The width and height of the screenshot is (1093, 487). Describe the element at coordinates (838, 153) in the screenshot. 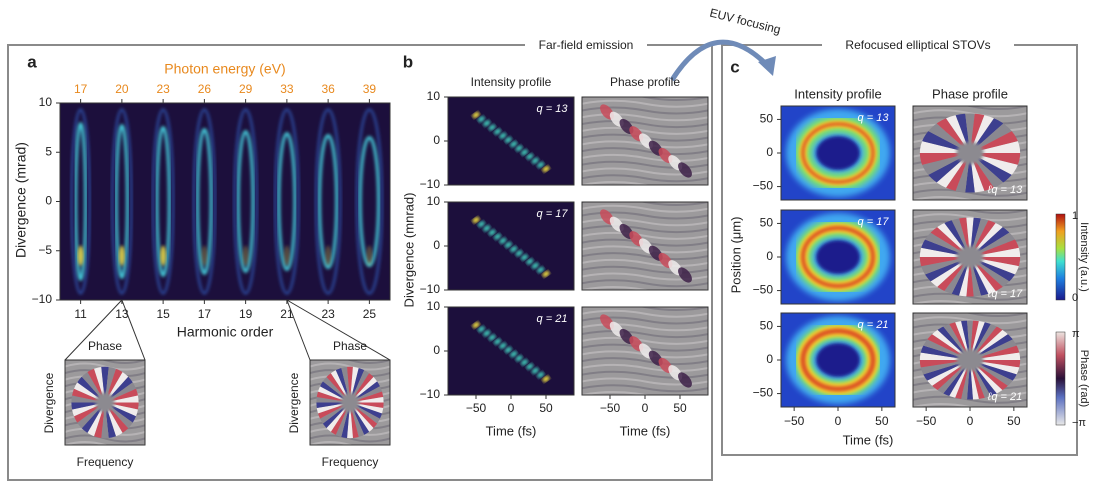

I see `intensity-image` at that location.